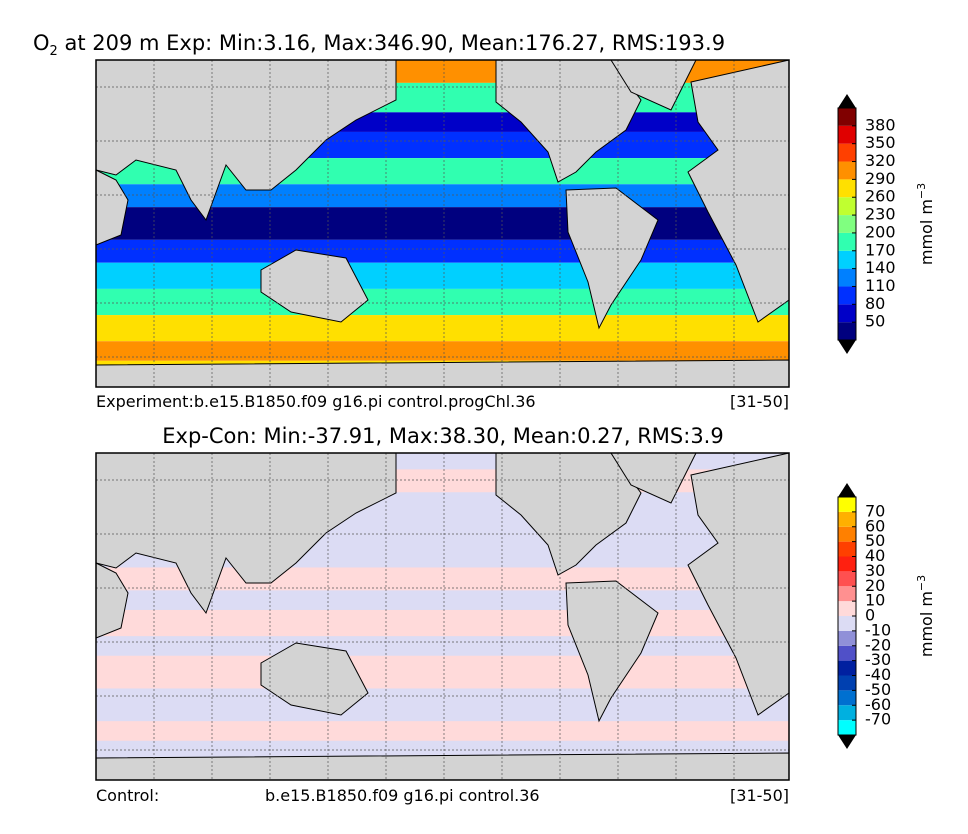  I want to click on colorbar-tick-label: -20, so click(878, 644).